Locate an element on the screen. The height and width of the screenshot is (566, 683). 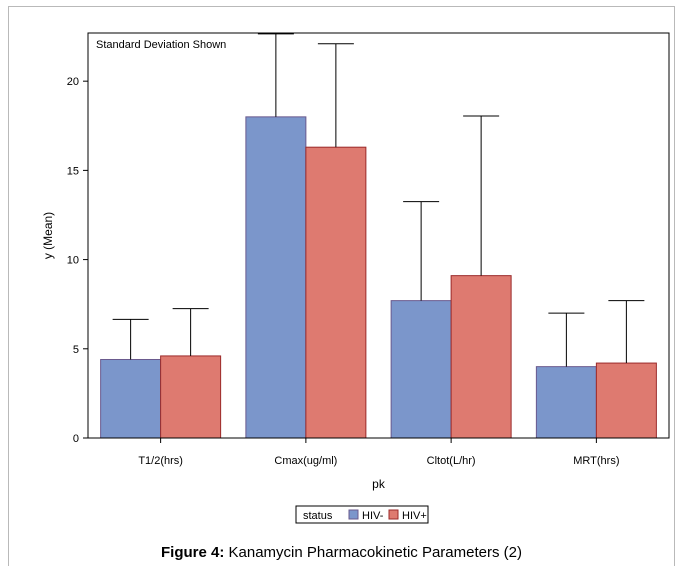
y-tick-label: 0 is located at coordinates (76, 439).